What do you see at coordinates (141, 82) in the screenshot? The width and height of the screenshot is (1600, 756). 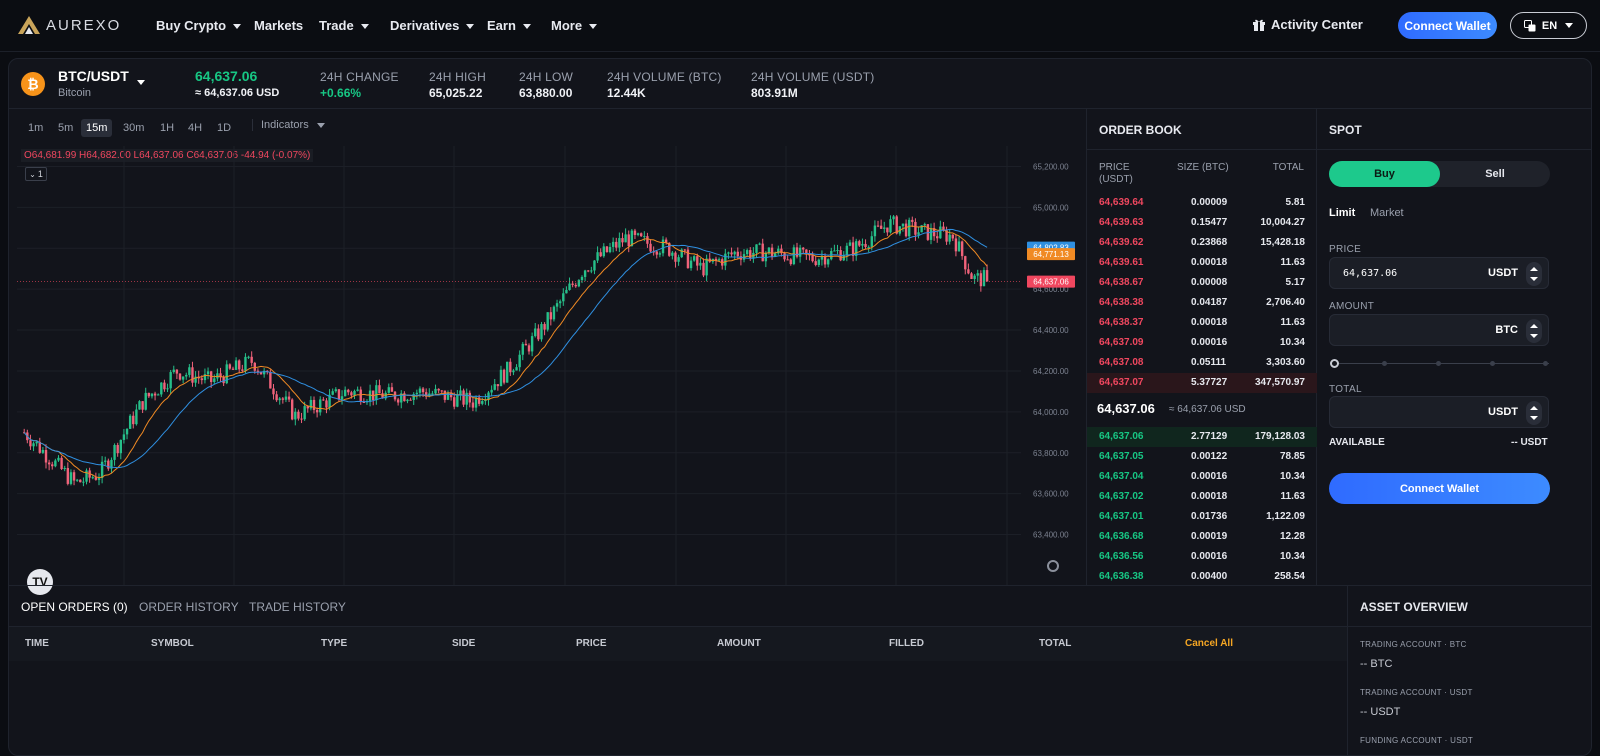 I see `pair-dropdown-icon` at bounding box center [141, 82].